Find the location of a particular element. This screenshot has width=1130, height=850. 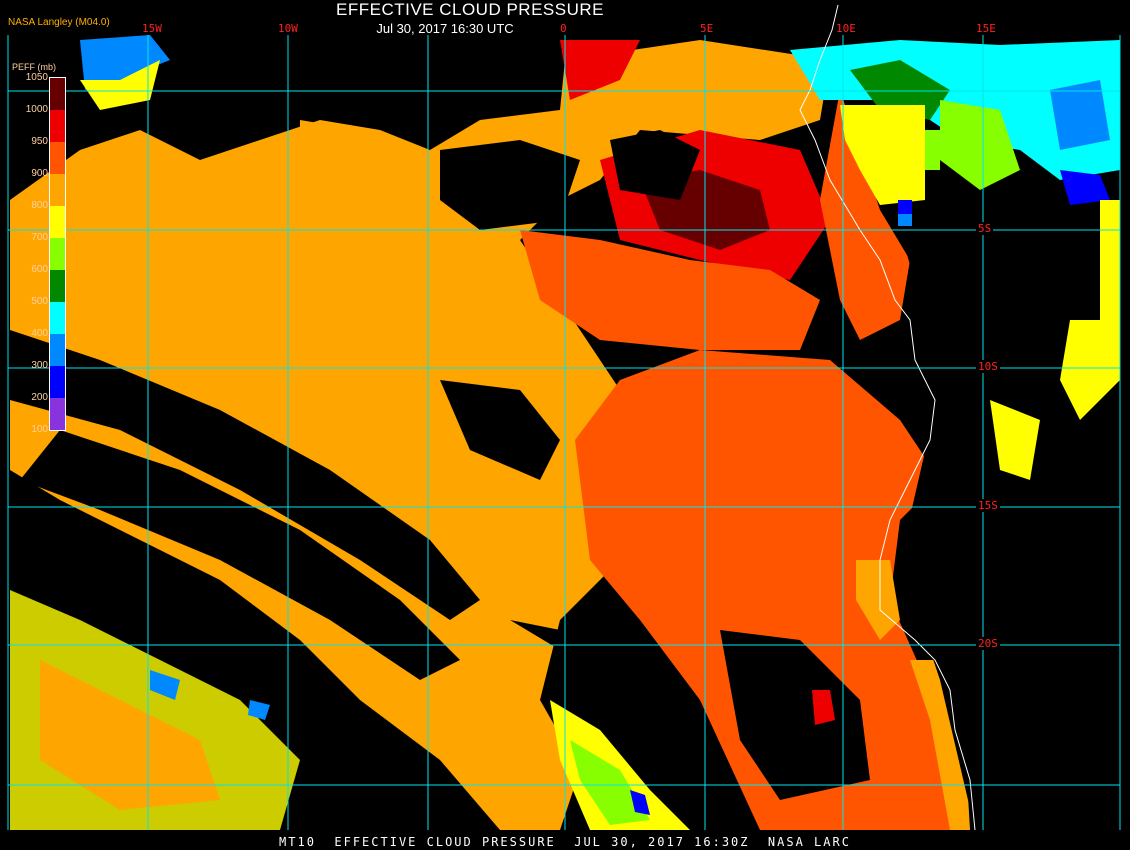

lon-label-10e: 10E is located at coordinates (846, 28).